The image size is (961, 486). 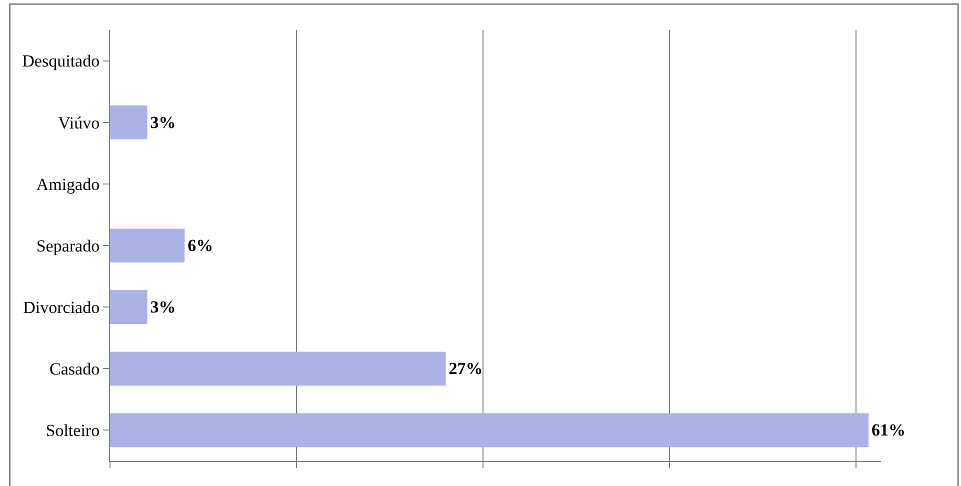 What do you see at coordinates (73, 430) in the screenshot?
I see `y-tick-label: Solteiro` at bounding box center [73, 430].